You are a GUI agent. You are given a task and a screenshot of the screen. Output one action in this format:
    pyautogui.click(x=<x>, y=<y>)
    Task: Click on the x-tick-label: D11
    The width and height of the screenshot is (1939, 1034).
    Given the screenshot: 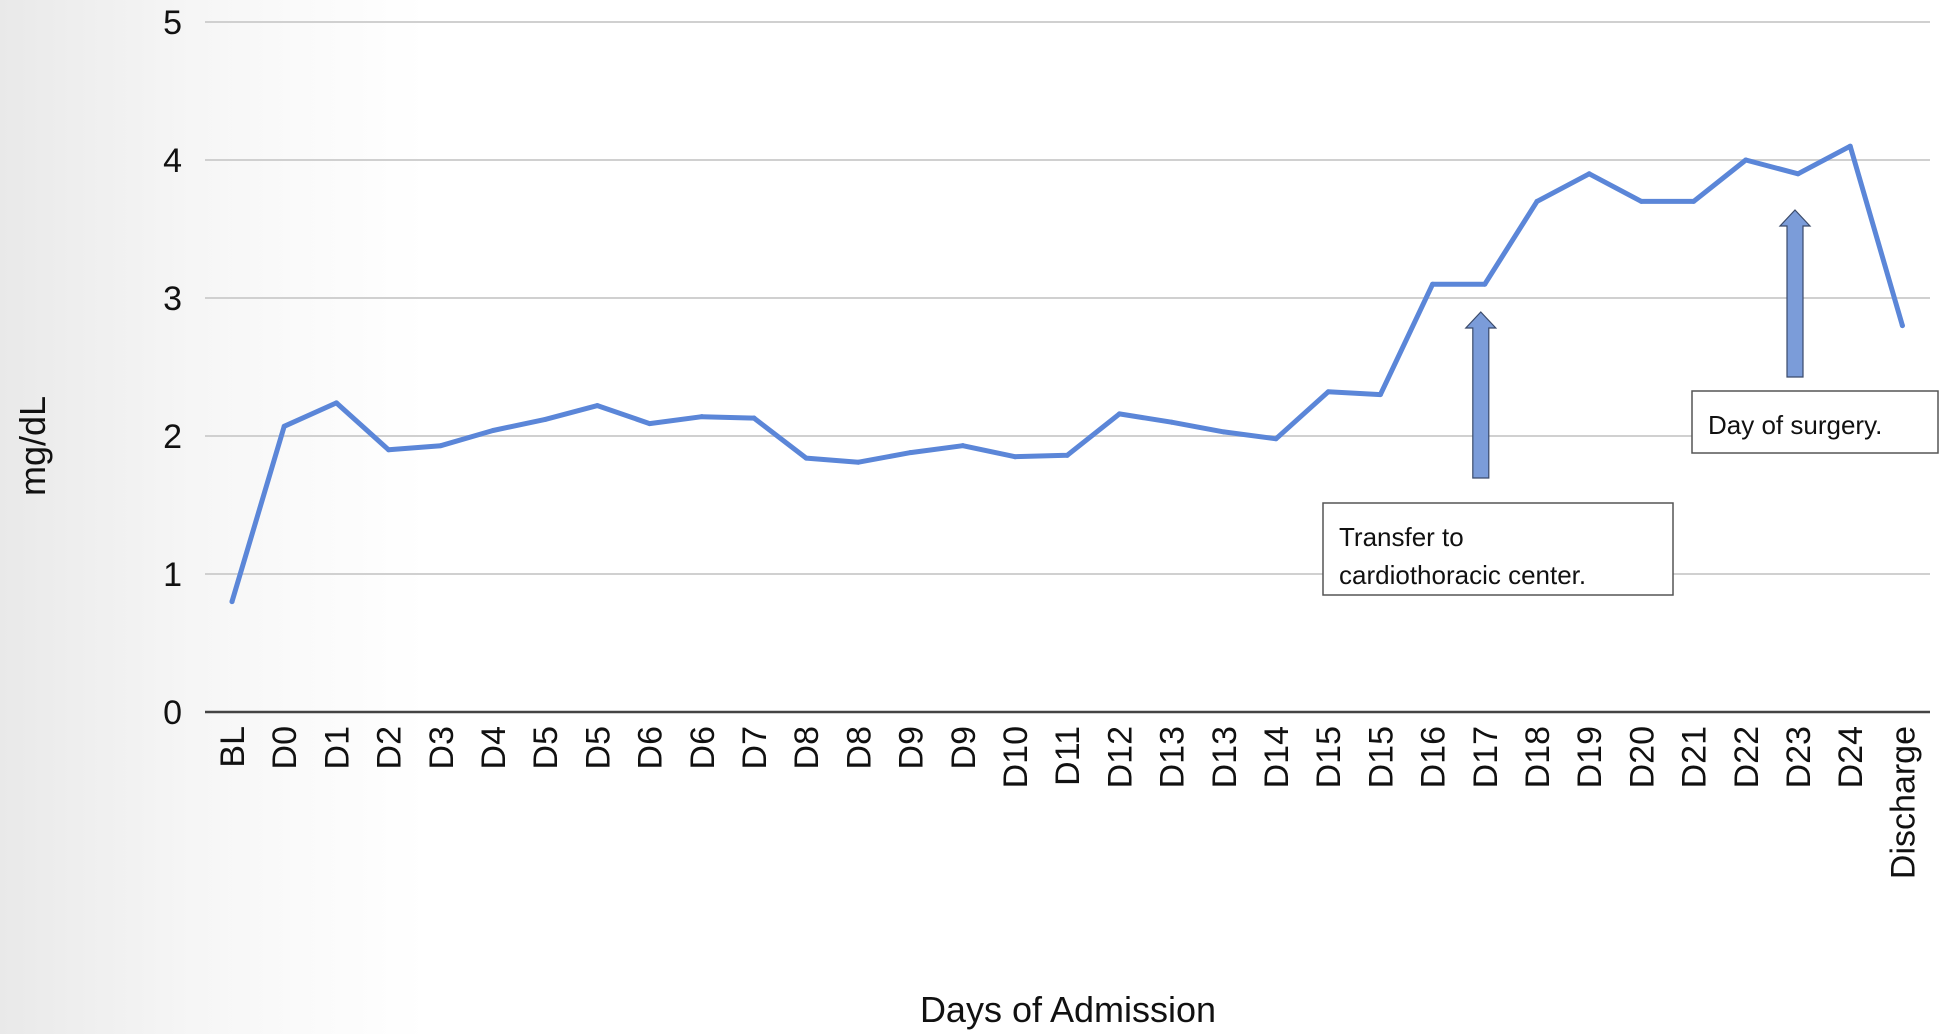 What is the action you would take?
    pyautogui.click(x=1068, y=756)
    